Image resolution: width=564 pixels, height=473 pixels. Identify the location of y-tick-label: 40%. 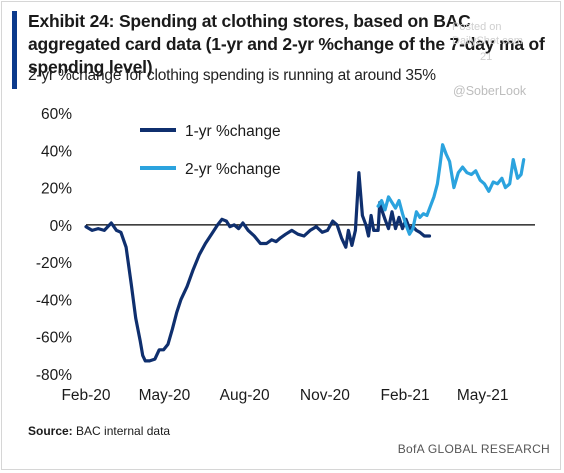
(56, 151).